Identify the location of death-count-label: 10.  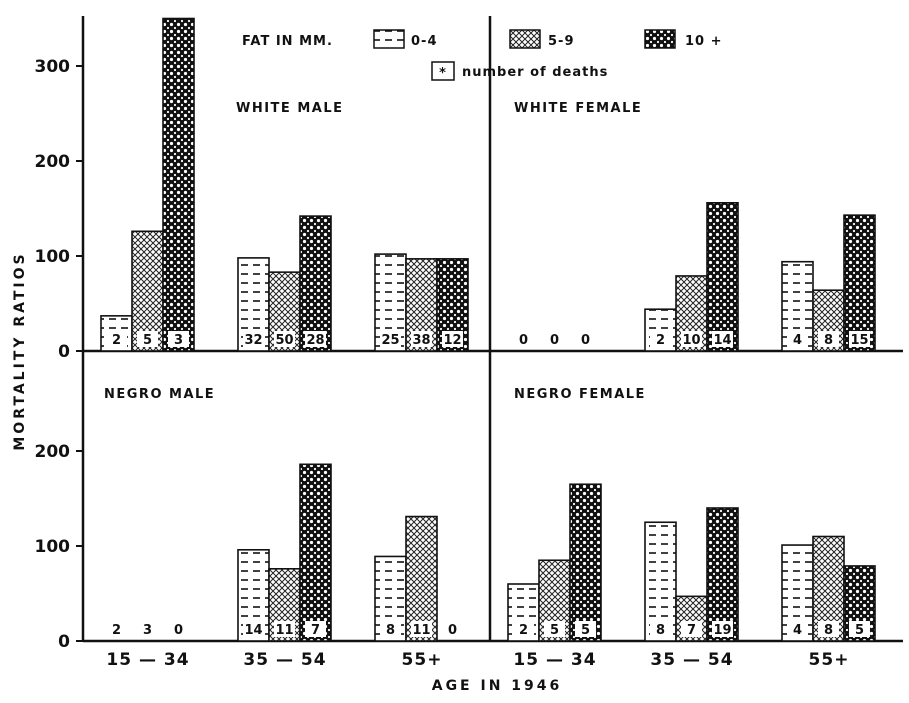
(691, 340).